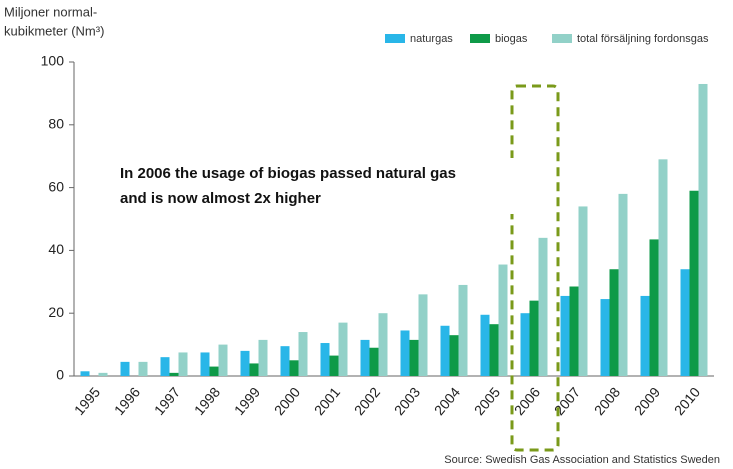  I want to click on legend-label: total försäljning fordonsgas, so click(643, 39).